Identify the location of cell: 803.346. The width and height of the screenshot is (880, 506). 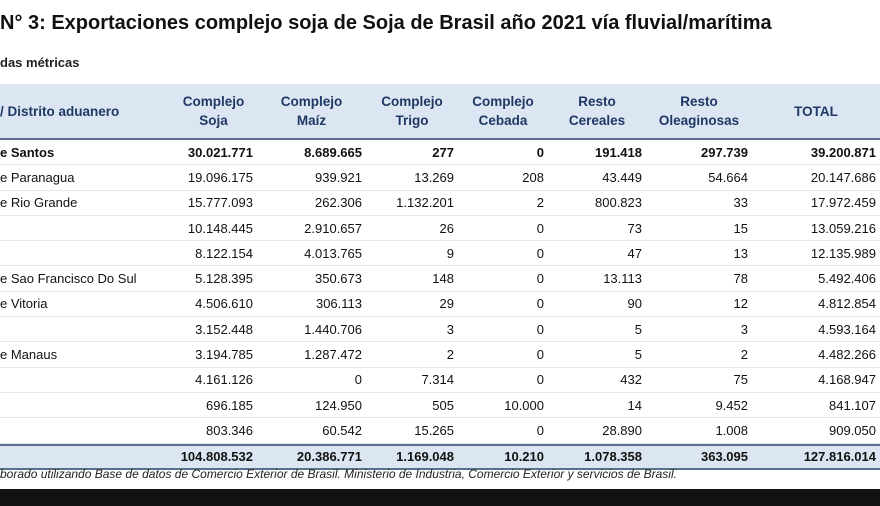
(229, 430).